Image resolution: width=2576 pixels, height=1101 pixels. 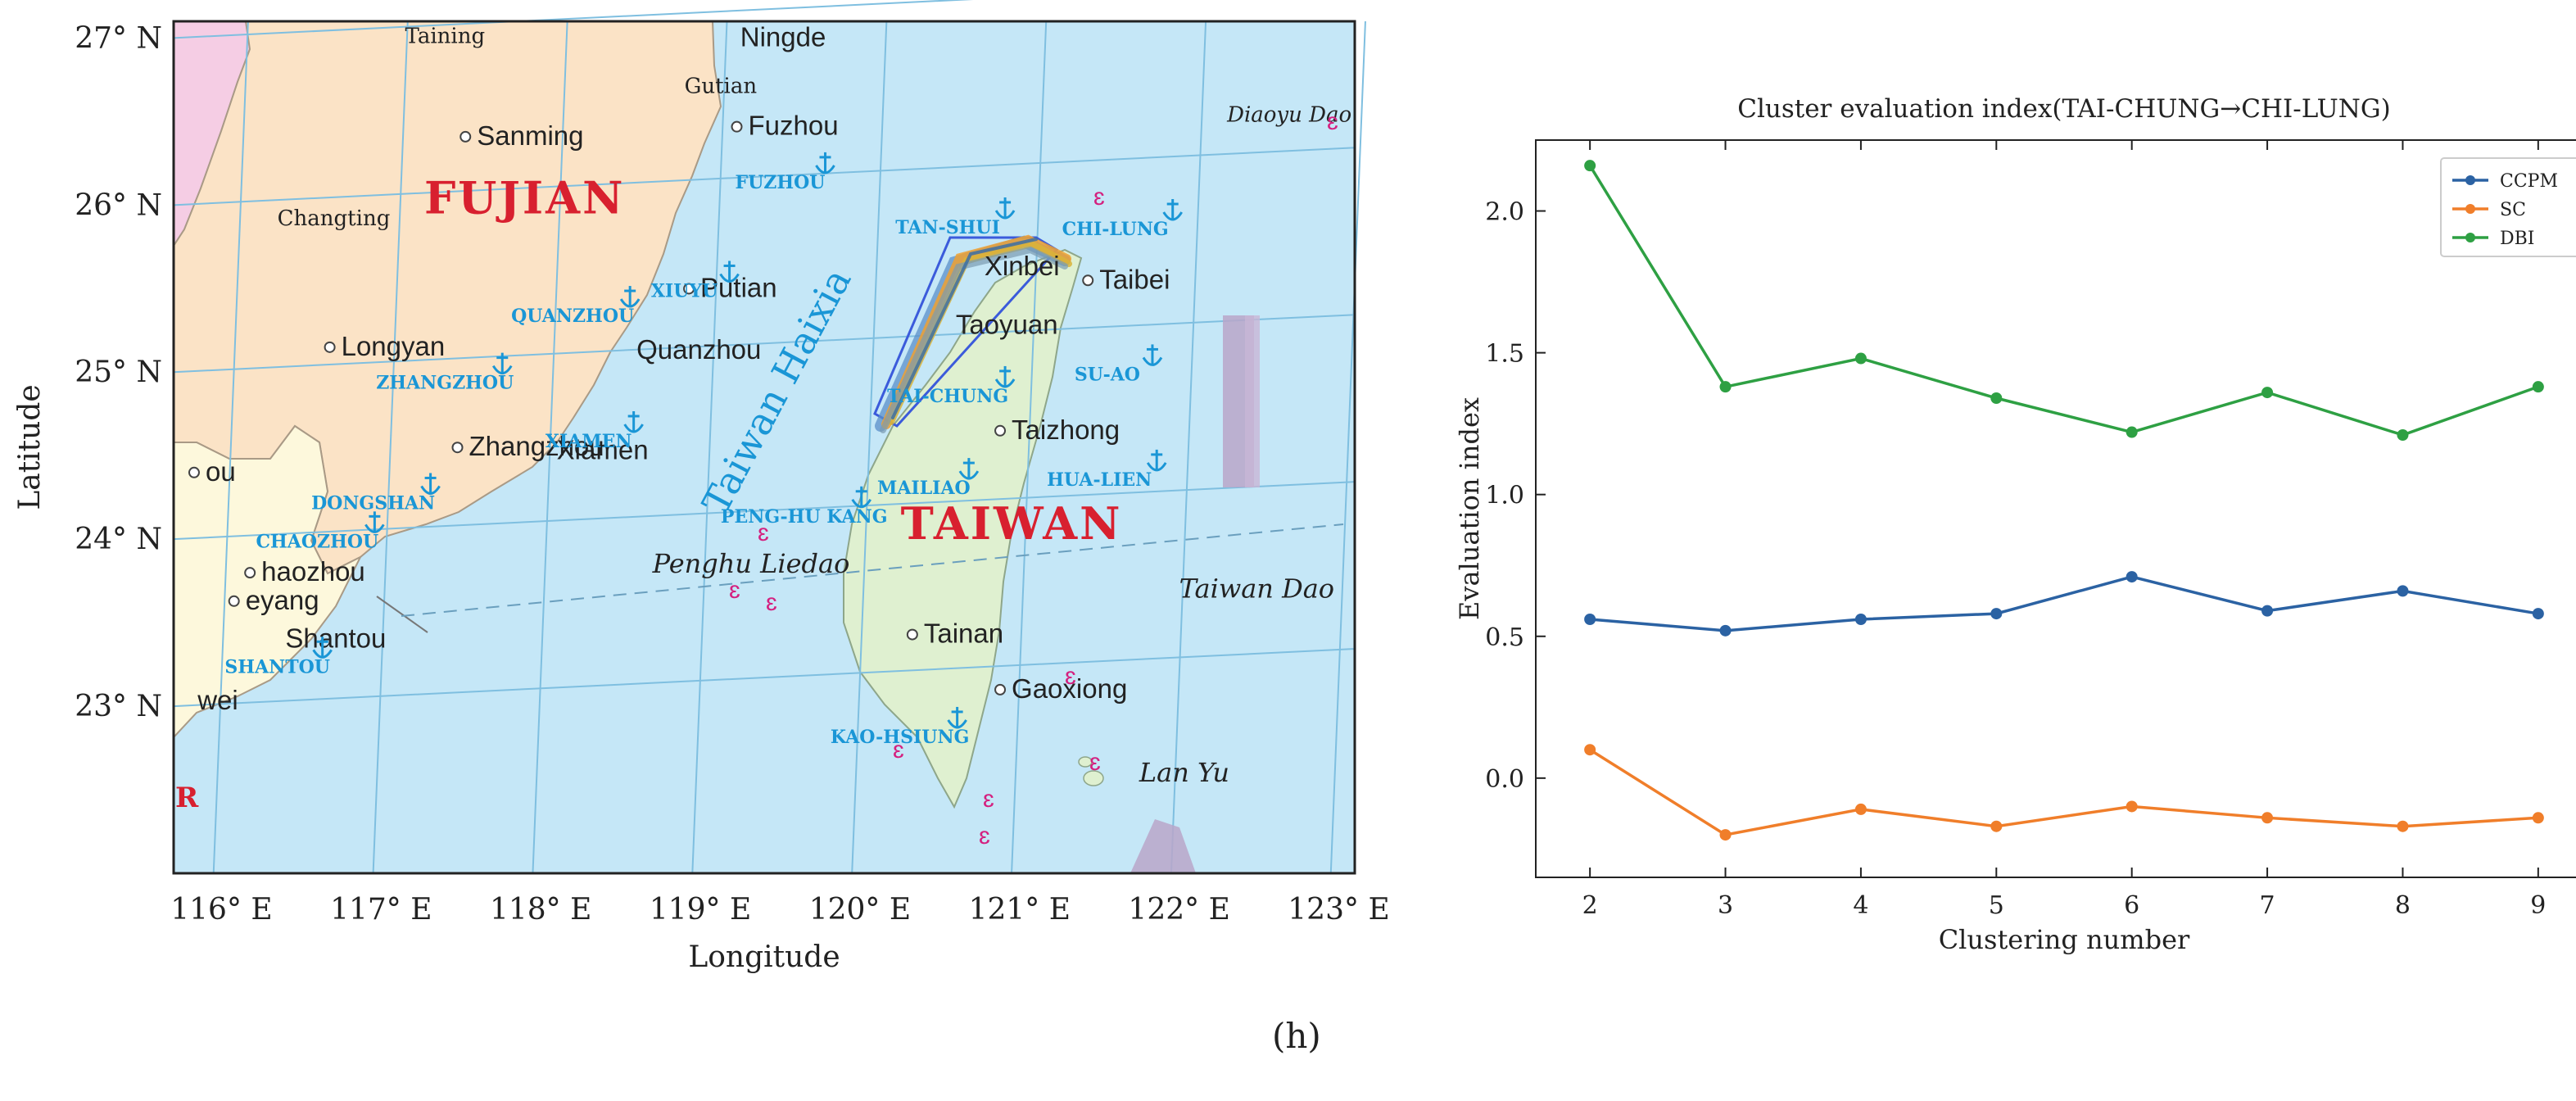 What do you see at coordinates (860, 910) in the screenshot?
I see `lon-tick-label: 120° E` at bounding box center [860, 910].